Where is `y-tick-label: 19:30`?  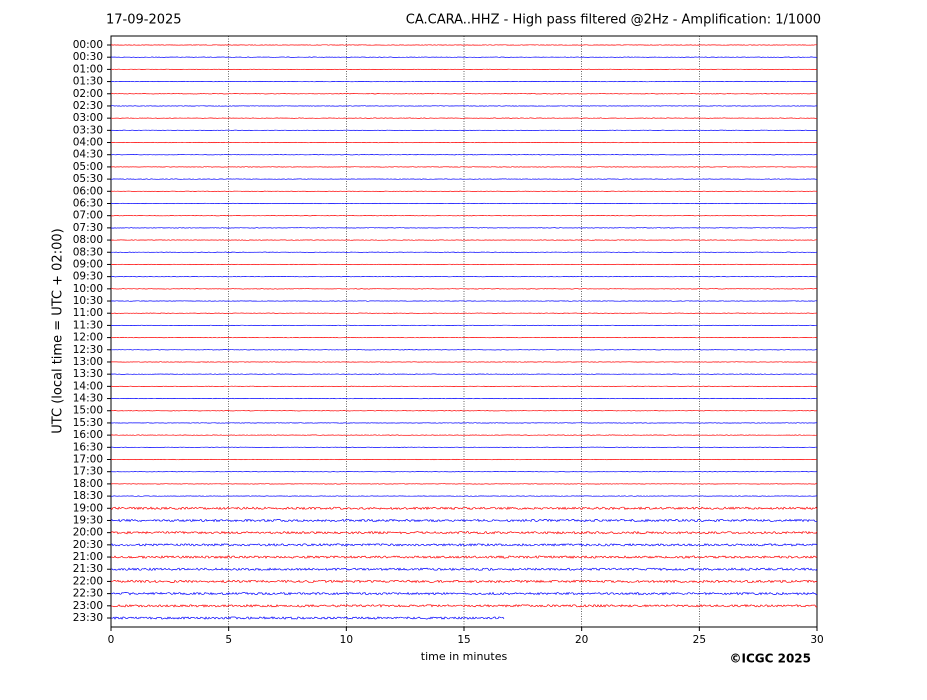 y-tick-label: 19:30 is located at coordinates (88, 520).